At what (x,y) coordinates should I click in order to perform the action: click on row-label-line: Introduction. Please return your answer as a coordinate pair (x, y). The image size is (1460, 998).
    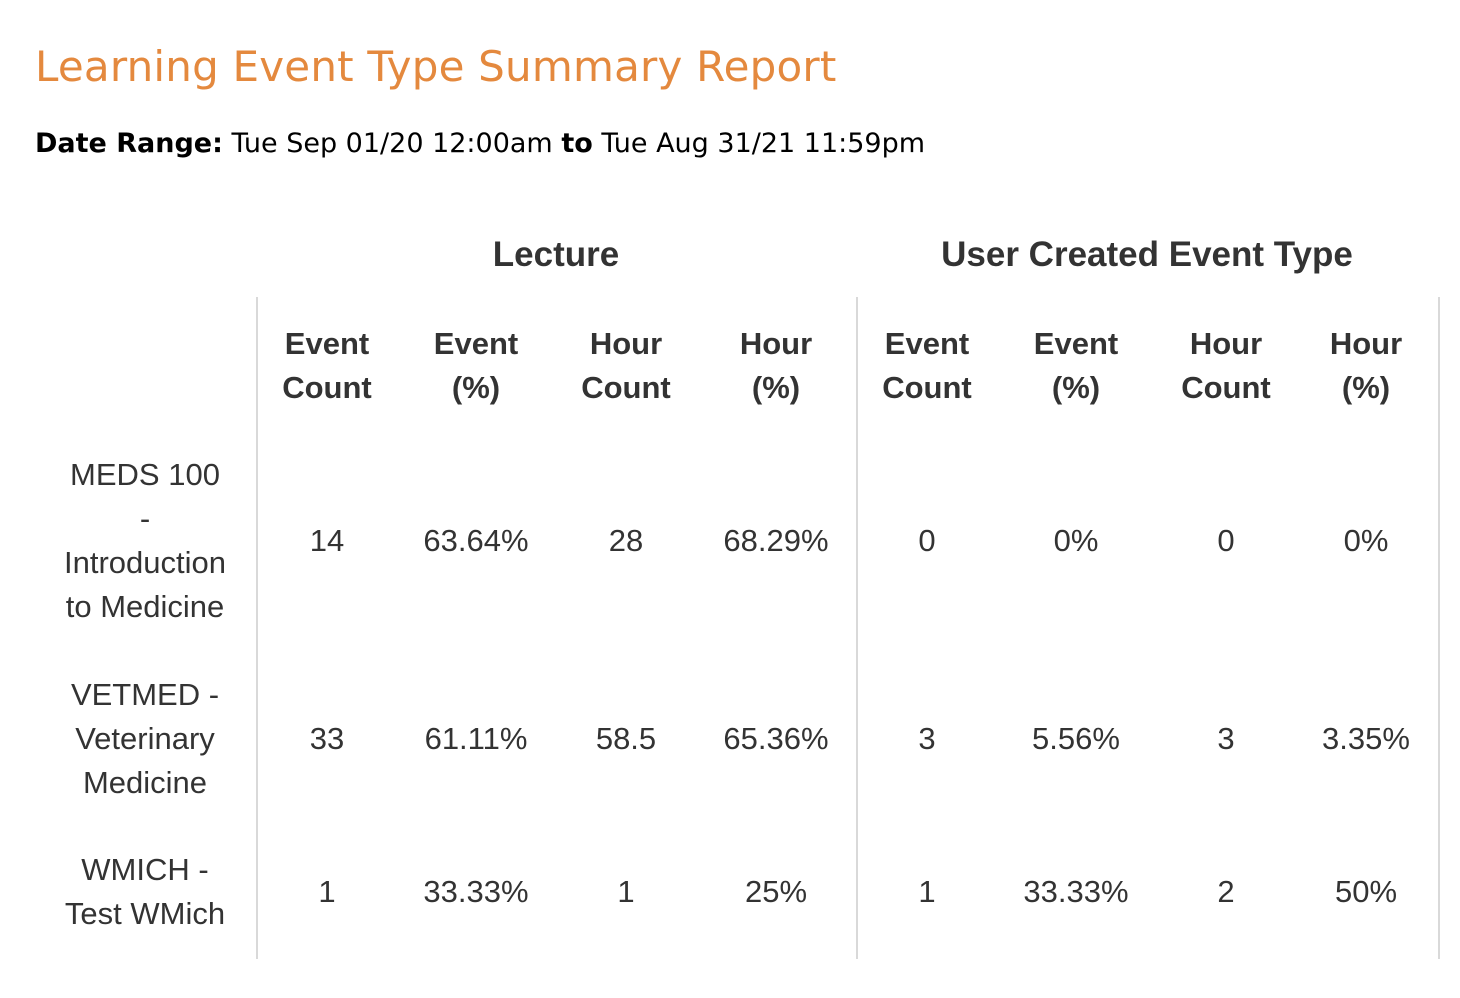
    Looking at the image, I should click on (145, 562).